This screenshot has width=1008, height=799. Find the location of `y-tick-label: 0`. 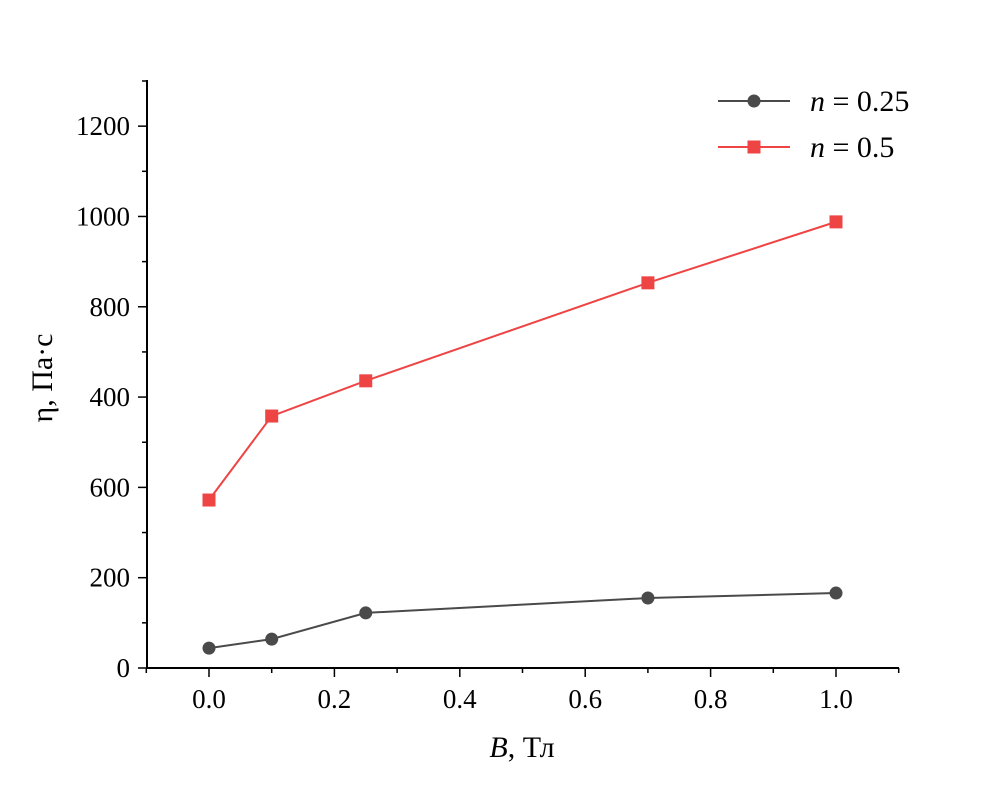

y-tick-label: 0 is located at coordinates (124, 668).